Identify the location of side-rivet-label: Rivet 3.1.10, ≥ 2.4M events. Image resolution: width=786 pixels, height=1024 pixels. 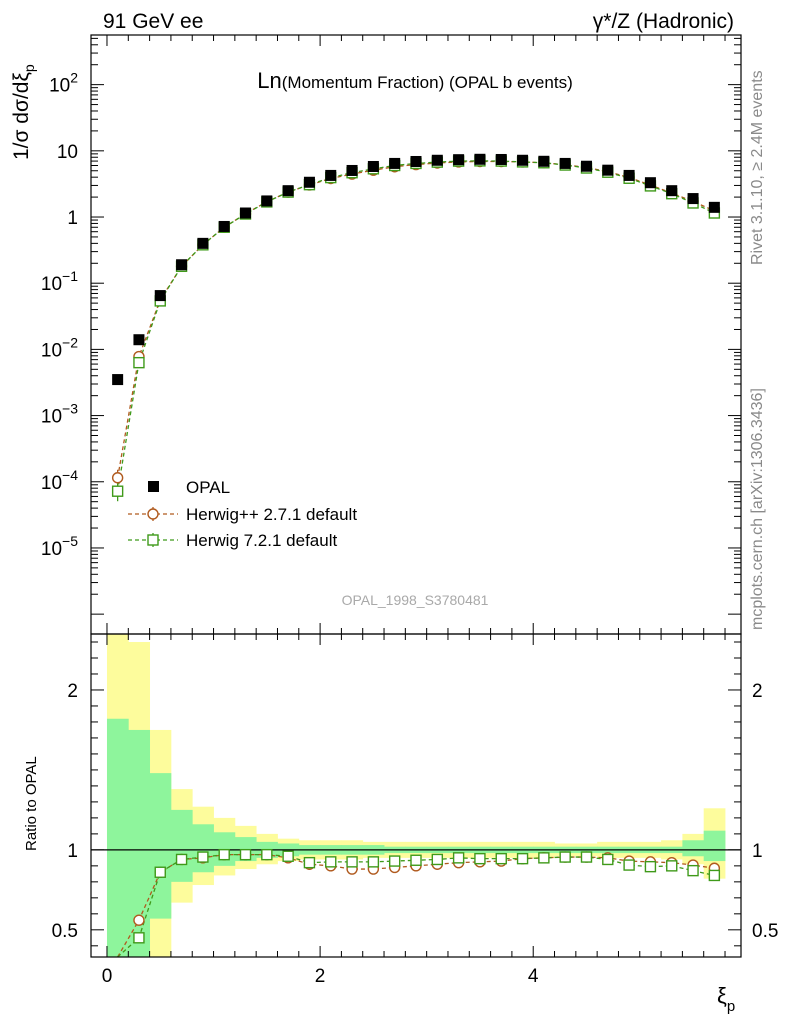
(757, 167).